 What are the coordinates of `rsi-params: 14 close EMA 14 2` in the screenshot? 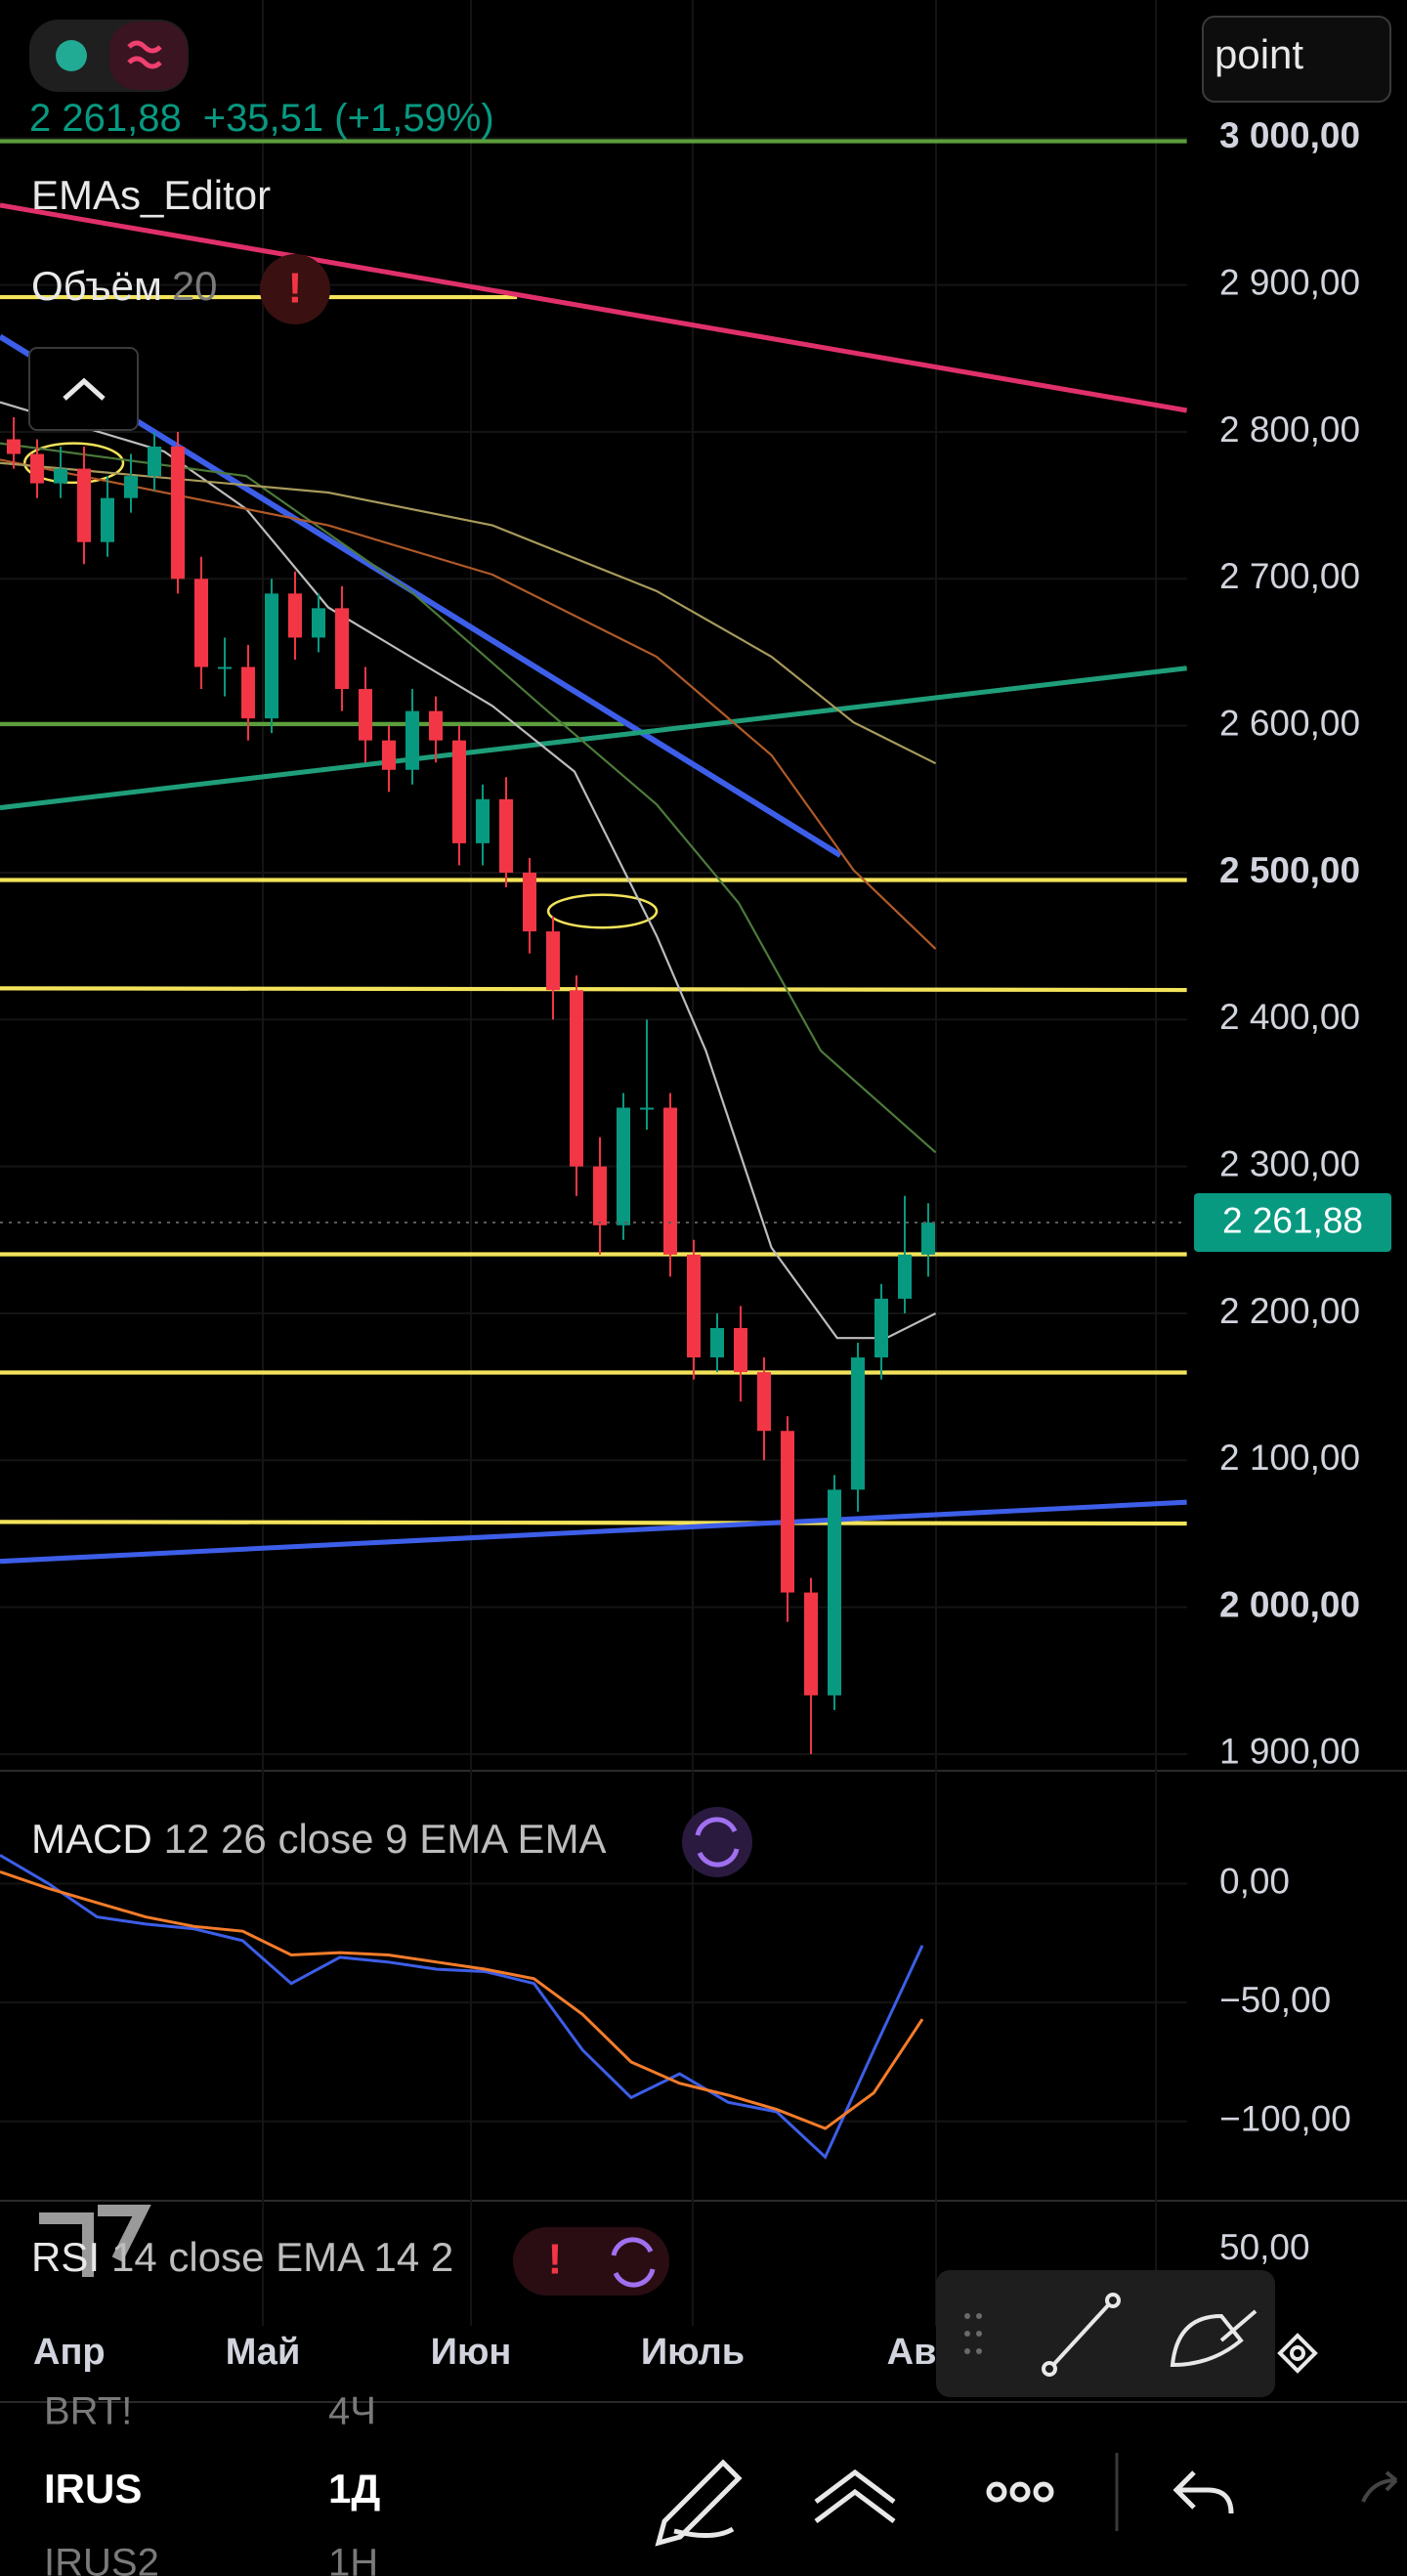 It's located at (282, 2257).